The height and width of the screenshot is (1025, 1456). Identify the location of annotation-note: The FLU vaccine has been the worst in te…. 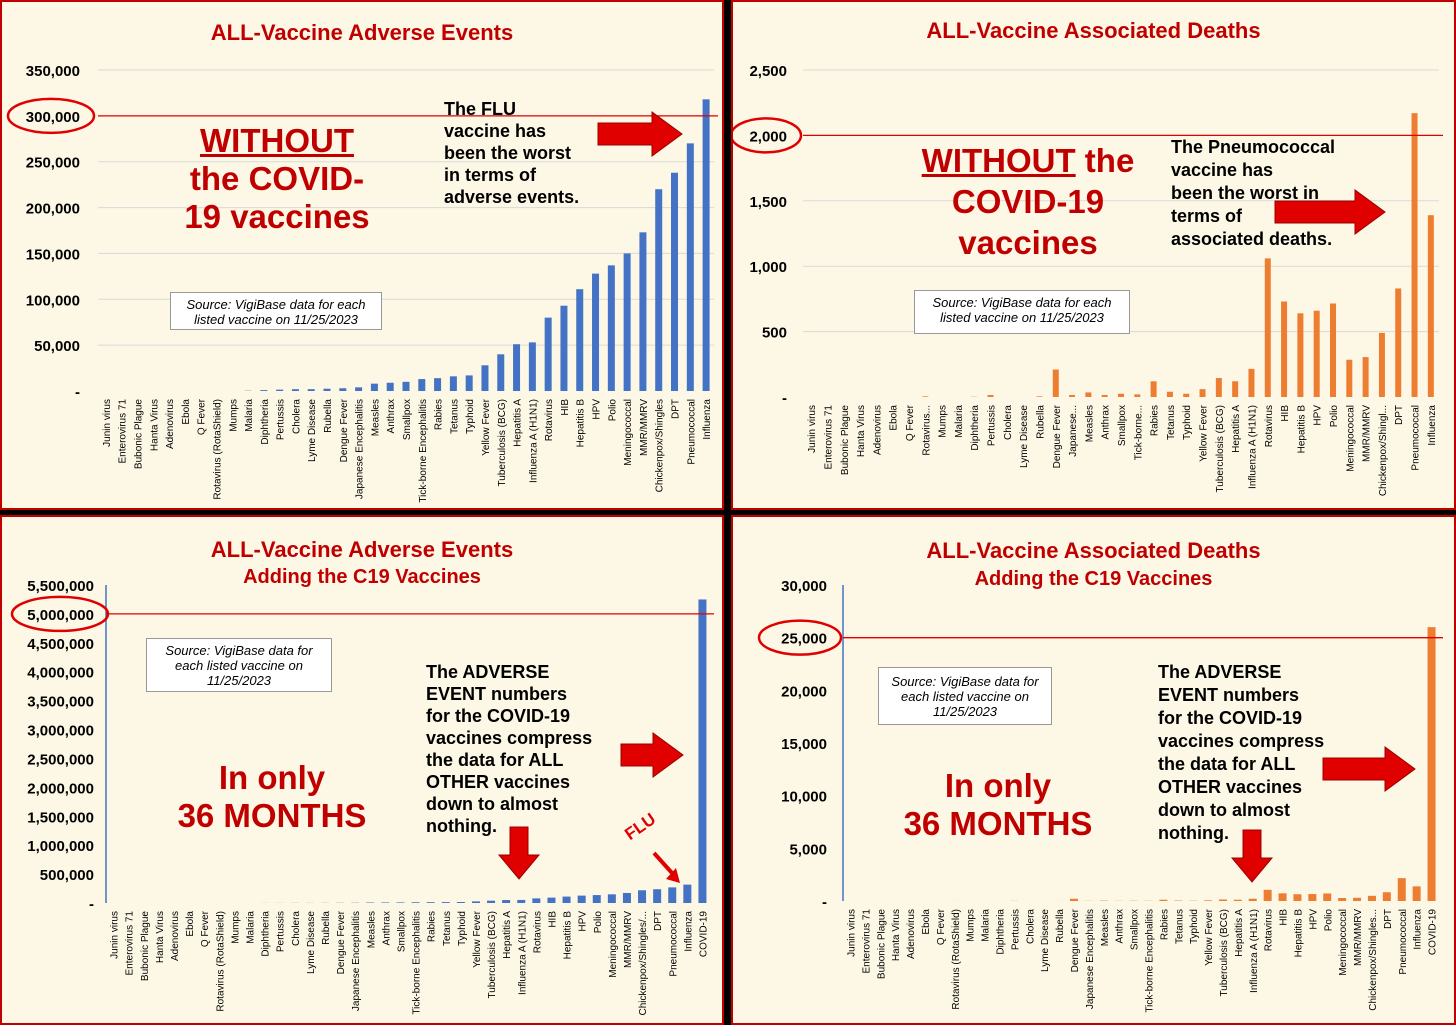
(511, 153).